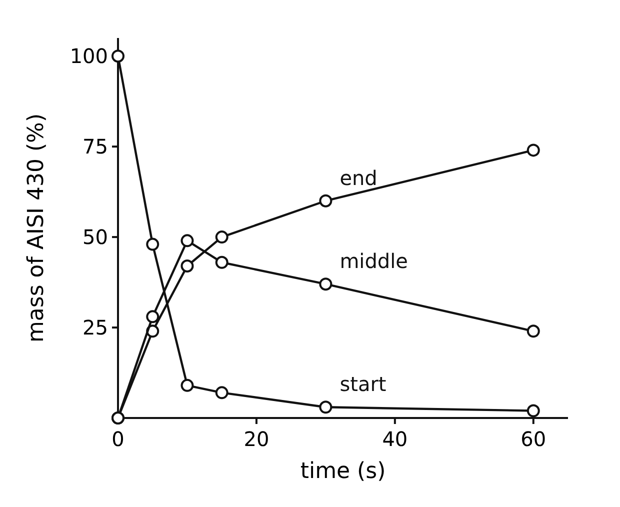 This screenshot has height=507, width=620. What do you see at coordinates (89, 56) in the screenshot?
I see `y-tick-label: 100` at bounding box center [89, 56].